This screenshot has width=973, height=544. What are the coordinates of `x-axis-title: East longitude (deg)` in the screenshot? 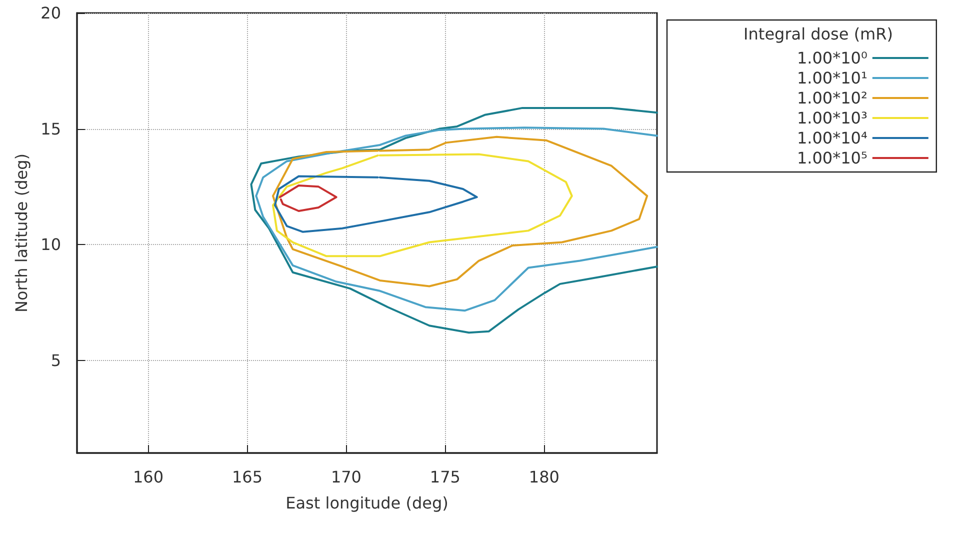 It's located at (367, 503).